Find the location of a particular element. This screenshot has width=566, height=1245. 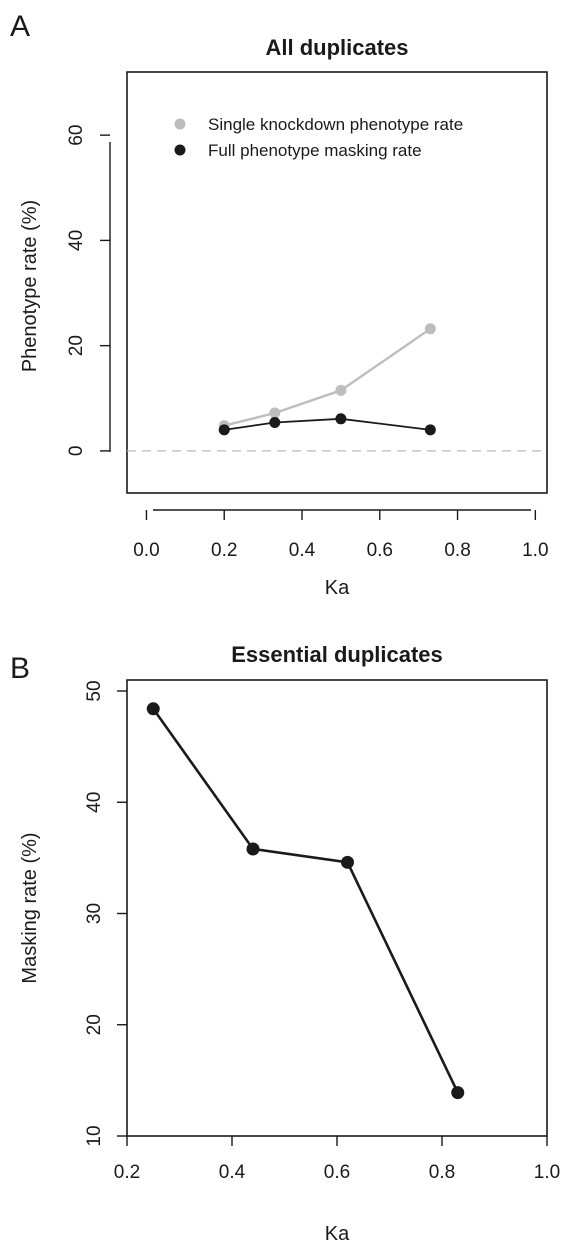

panel-a-series is located at coordinates (327, 379).